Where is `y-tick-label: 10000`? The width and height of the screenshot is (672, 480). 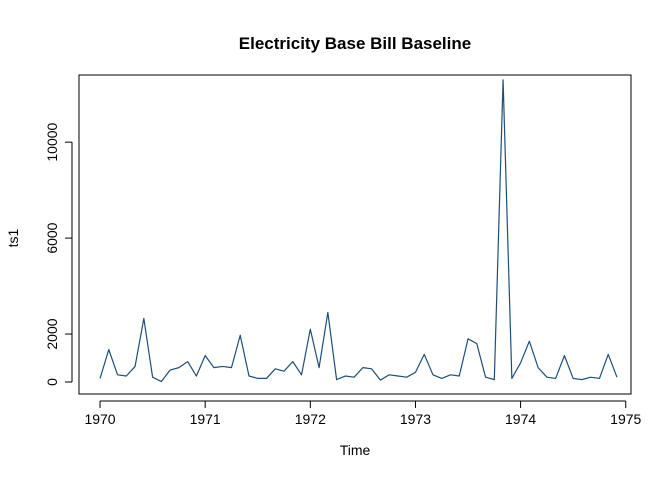 y-tick-label: 10000 is located at coordinates (52, 141).